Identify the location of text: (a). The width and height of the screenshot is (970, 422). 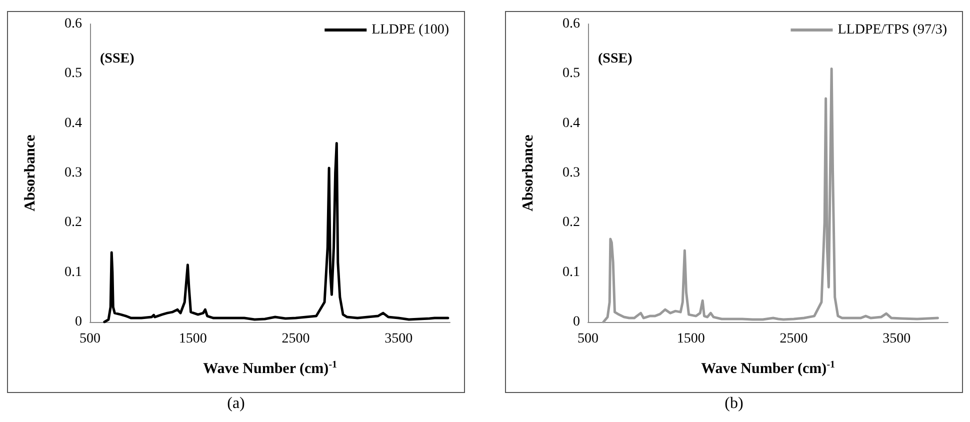
(236, 404).